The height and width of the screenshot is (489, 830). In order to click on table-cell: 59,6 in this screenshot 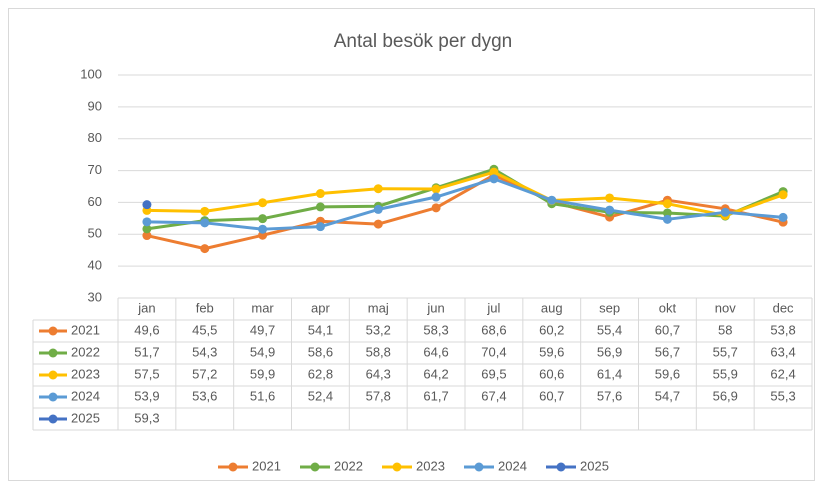, I will do `click(667, 373)`.